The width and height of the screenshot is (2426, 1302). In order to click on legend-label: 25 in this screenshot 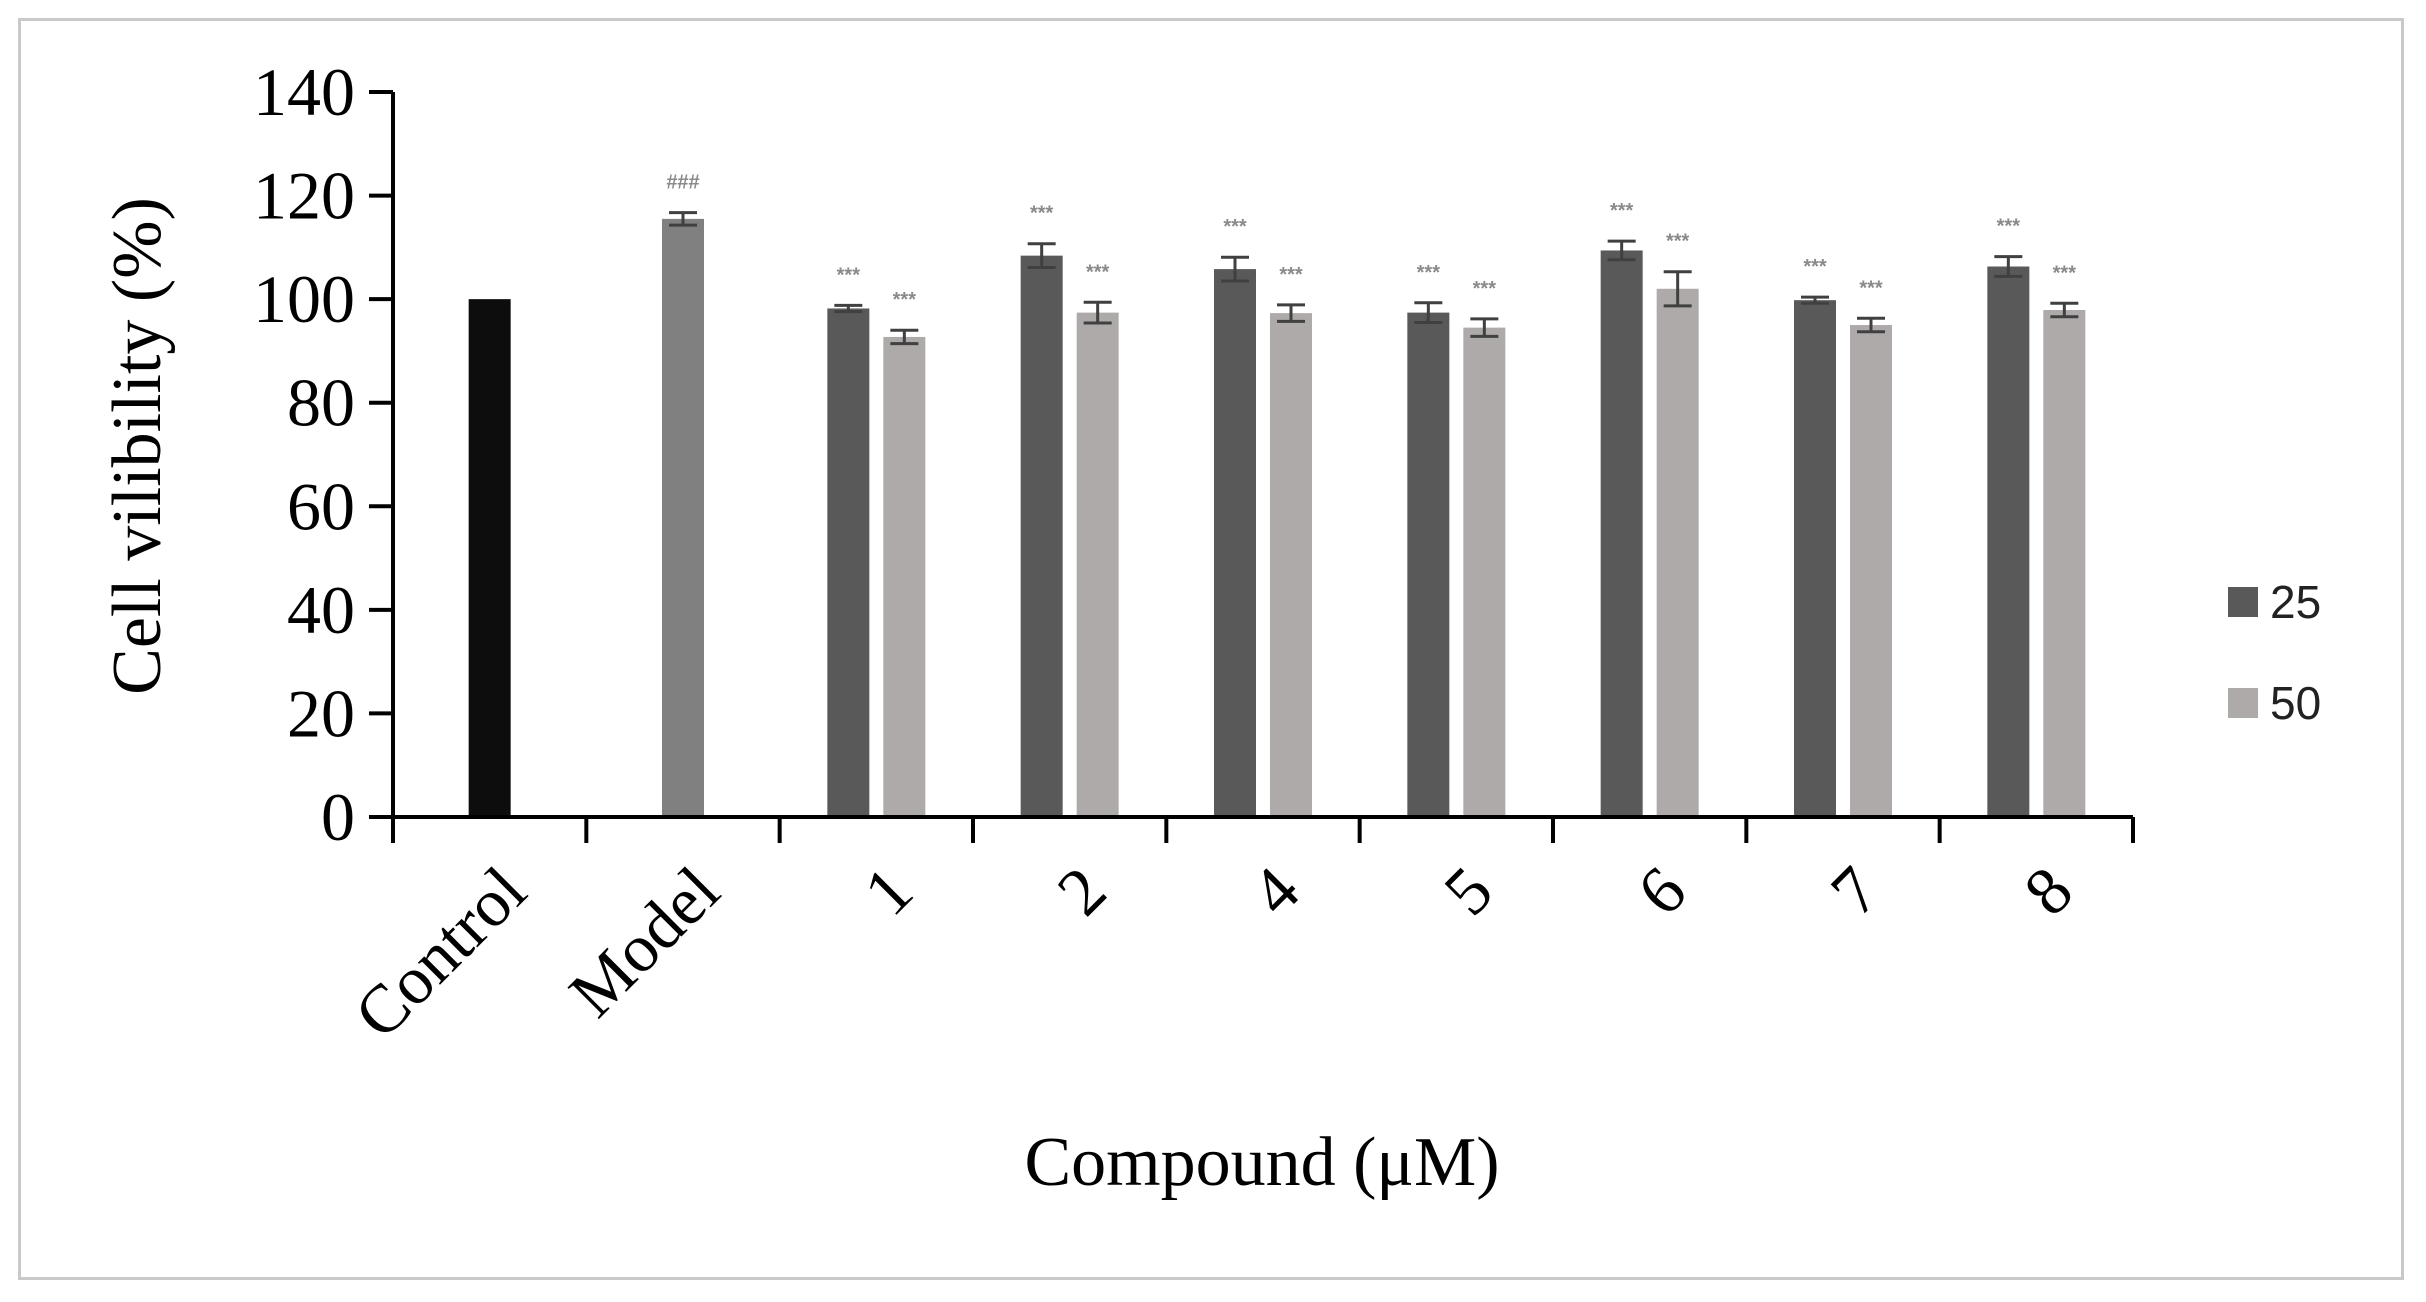, I will do `click(2295, 602)`.